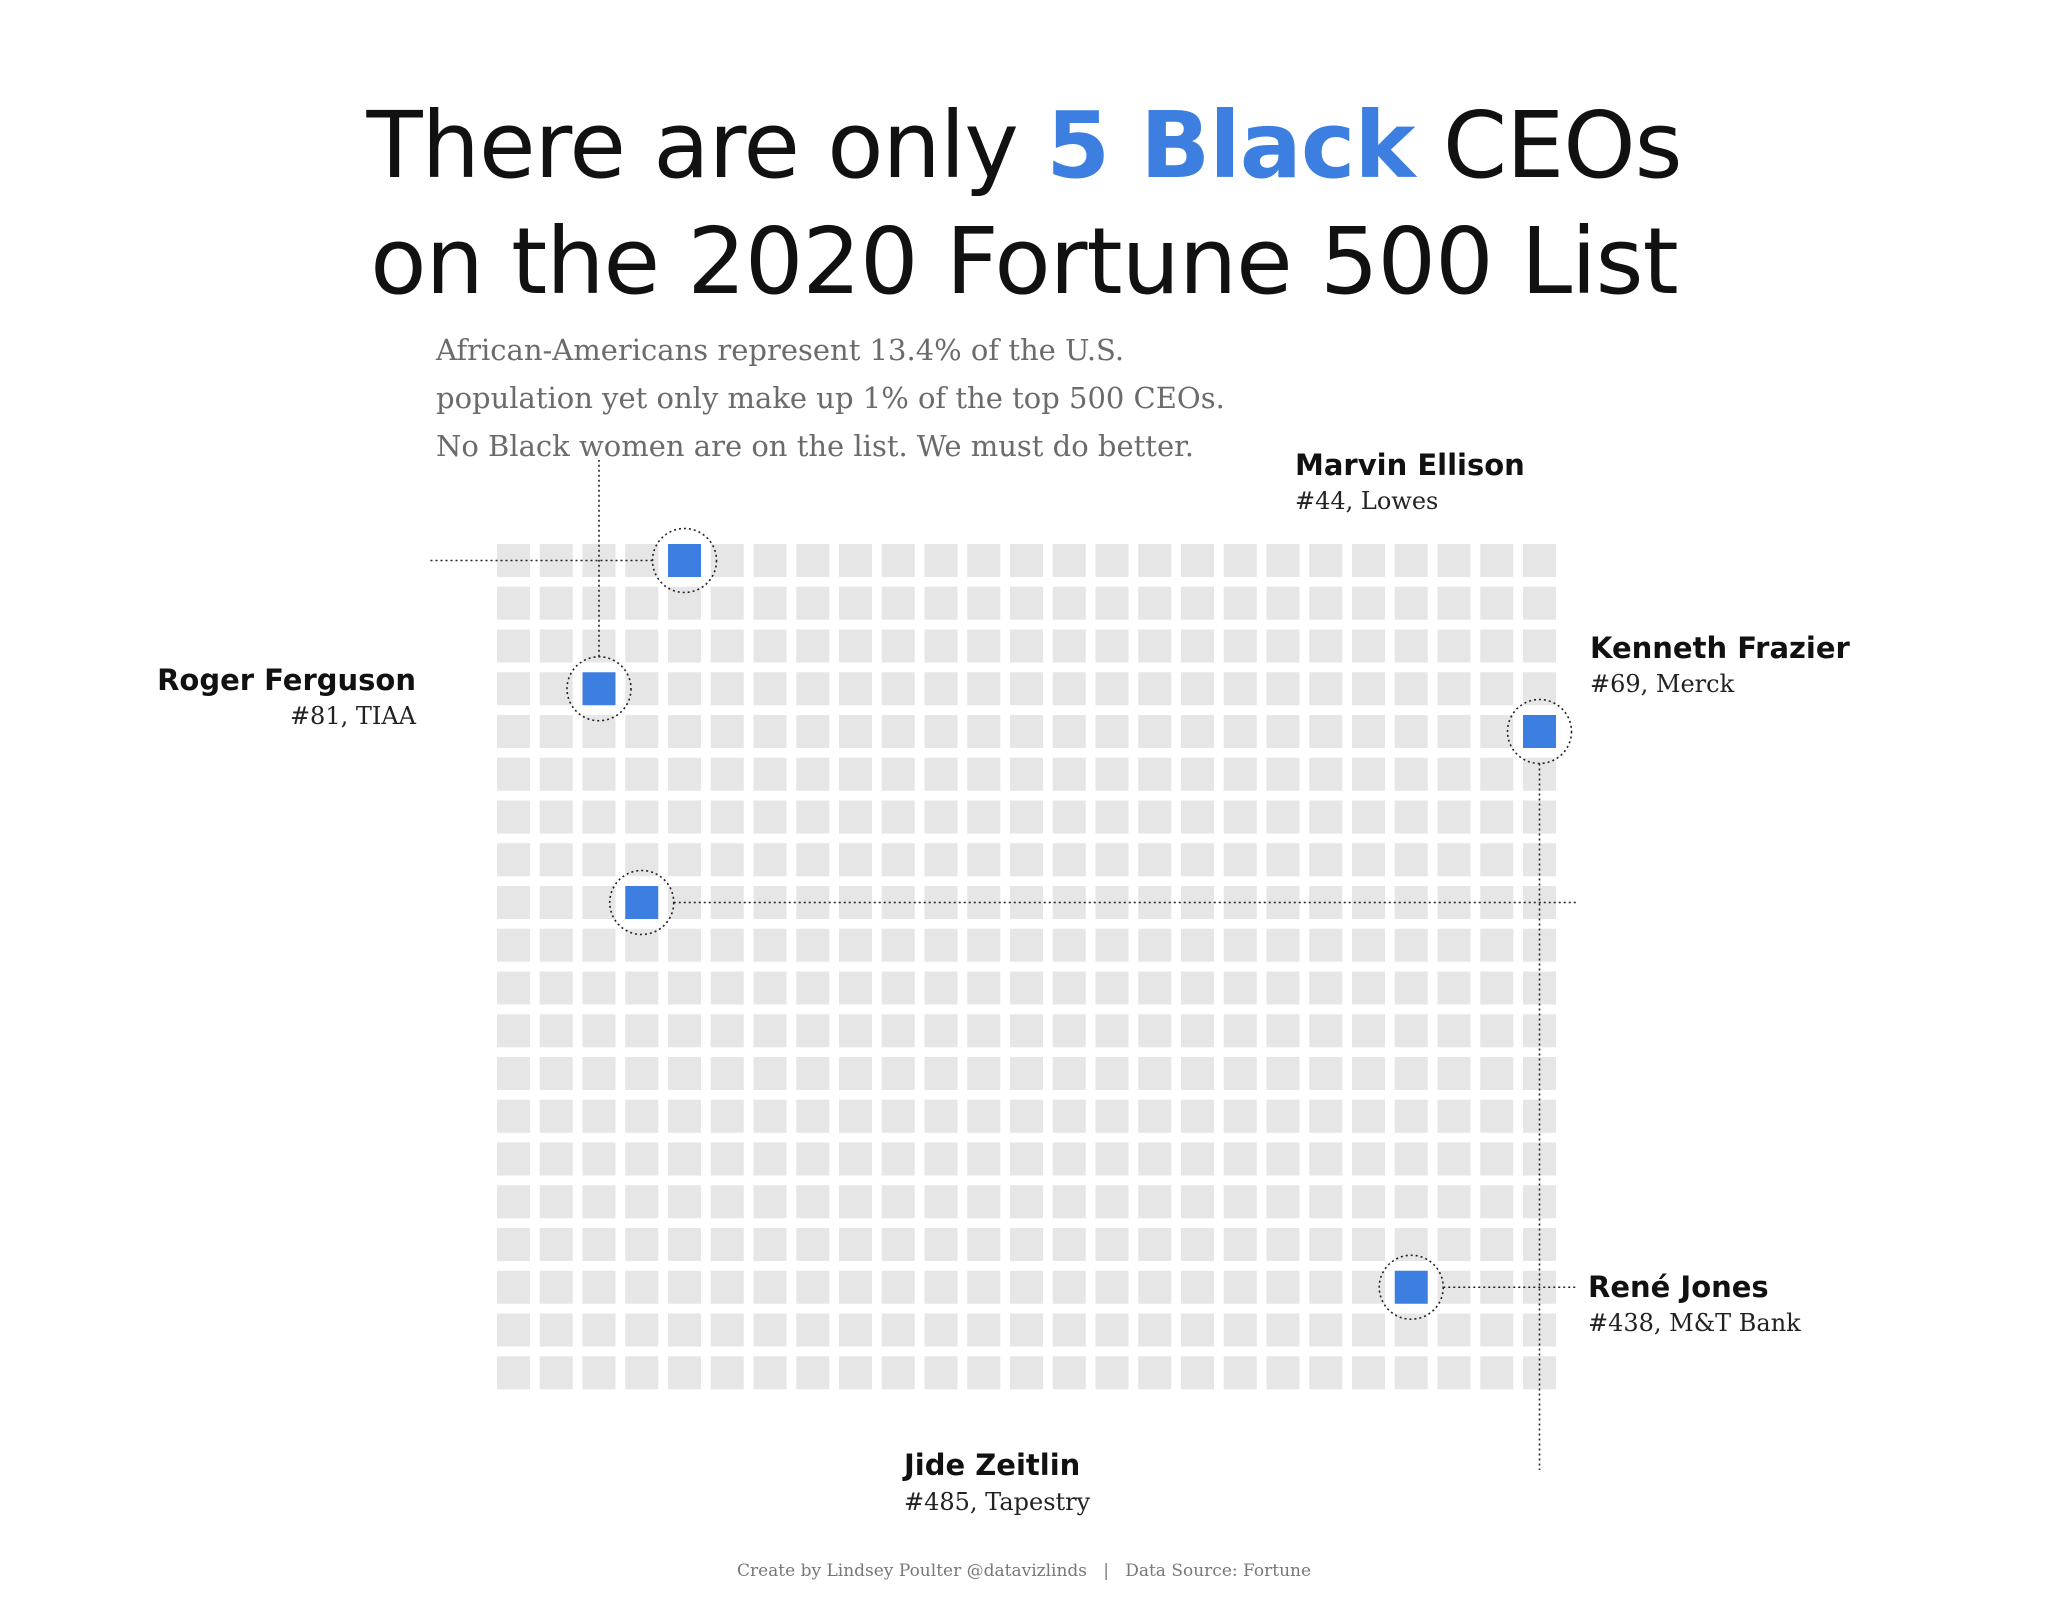 The width and height of the screenshot is (2048, 1597). Describe the element at coordinates (1662, 684) in the screenshot. I see `annotation-detail: #69, Merck` at that location.